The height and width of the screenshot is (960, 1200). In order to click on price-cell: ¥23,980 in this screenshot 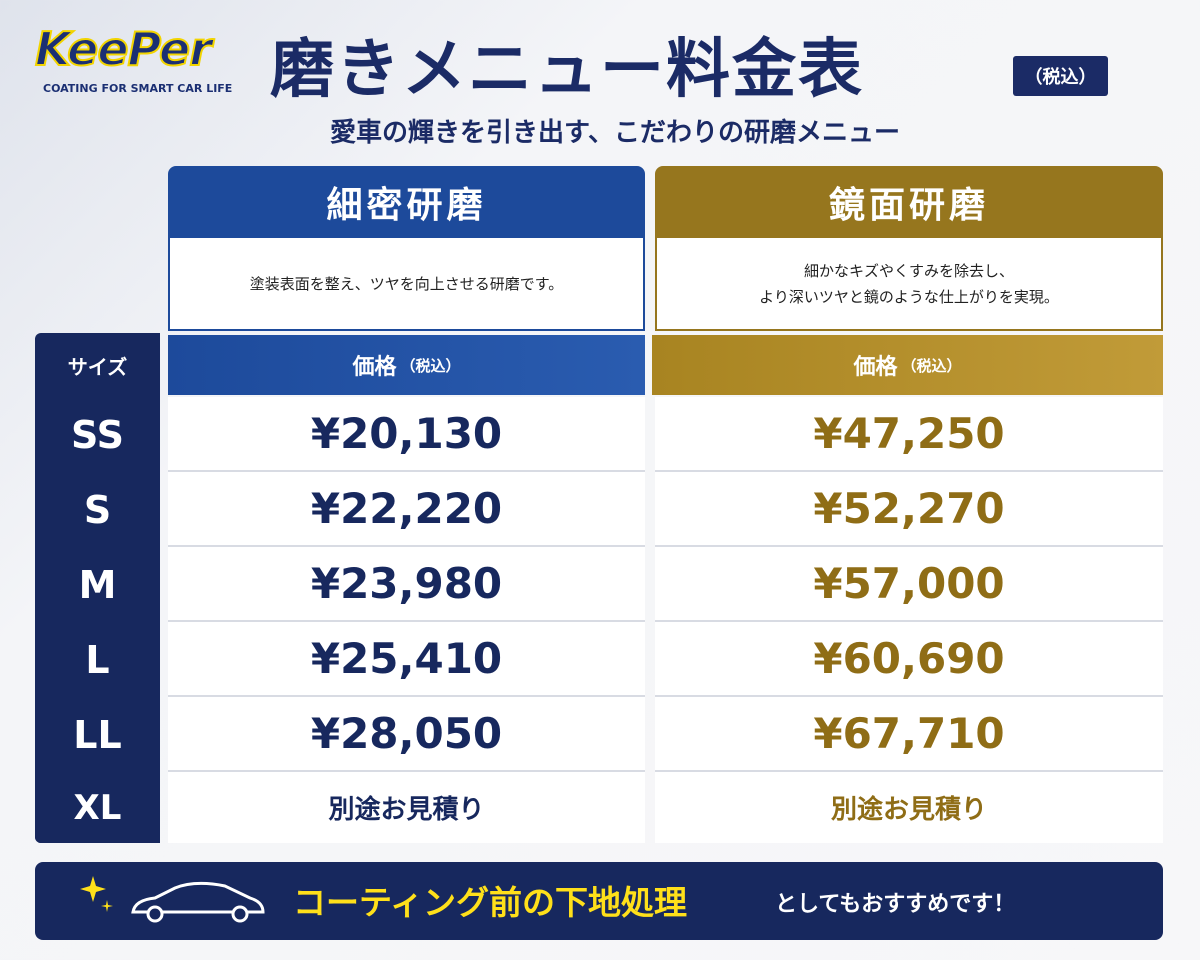, I will do `click(406, 584)`.